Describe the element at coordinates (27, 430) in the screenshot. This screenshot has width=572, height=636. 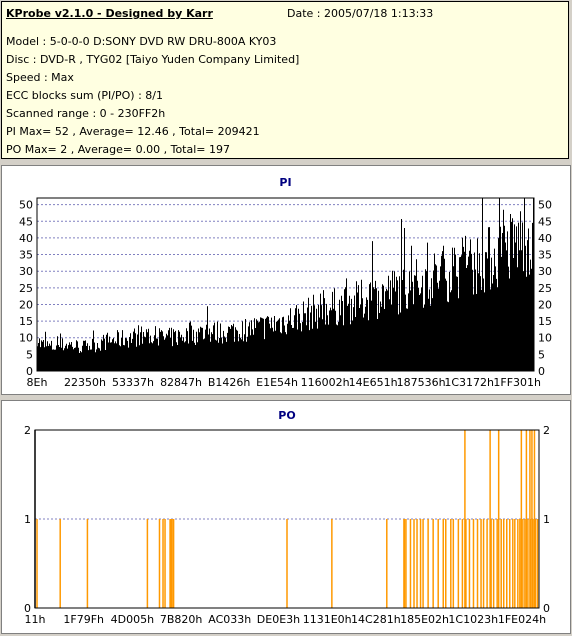
I see `po-ytick-left-2: 2` at that location.